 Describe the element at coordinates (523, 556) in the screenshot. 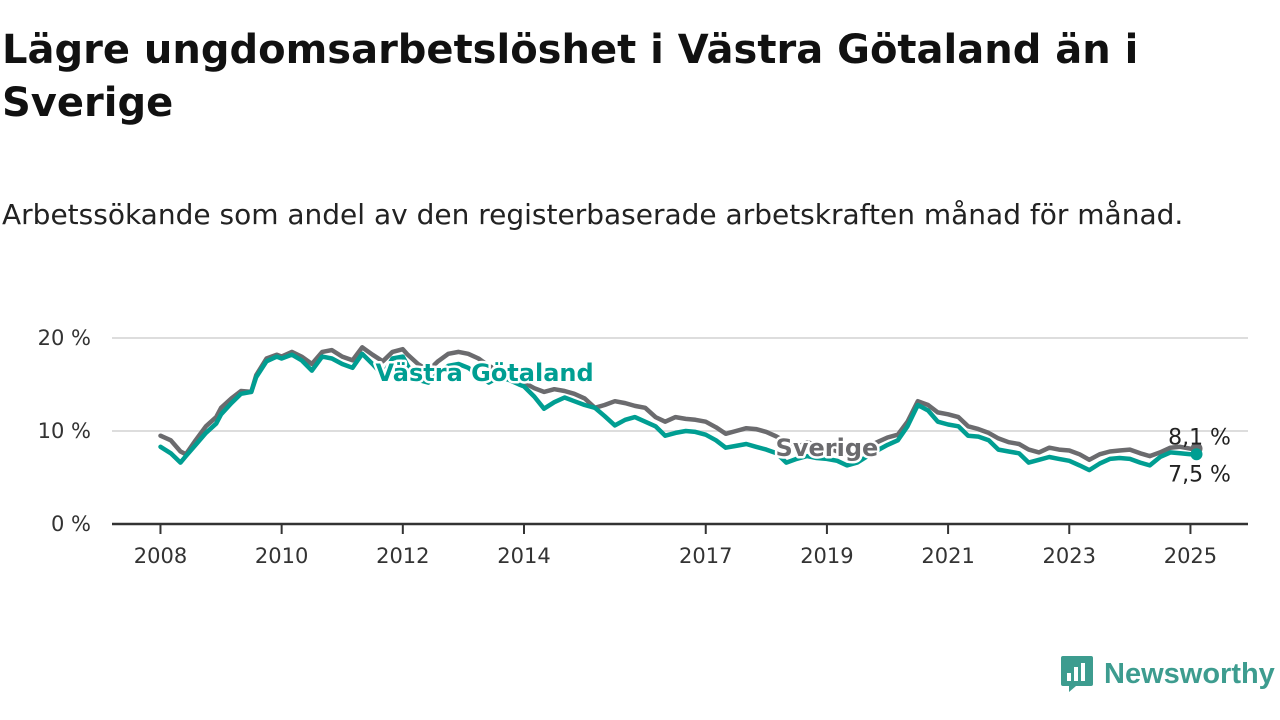

I see `x-tick-label: 2014` at that location.